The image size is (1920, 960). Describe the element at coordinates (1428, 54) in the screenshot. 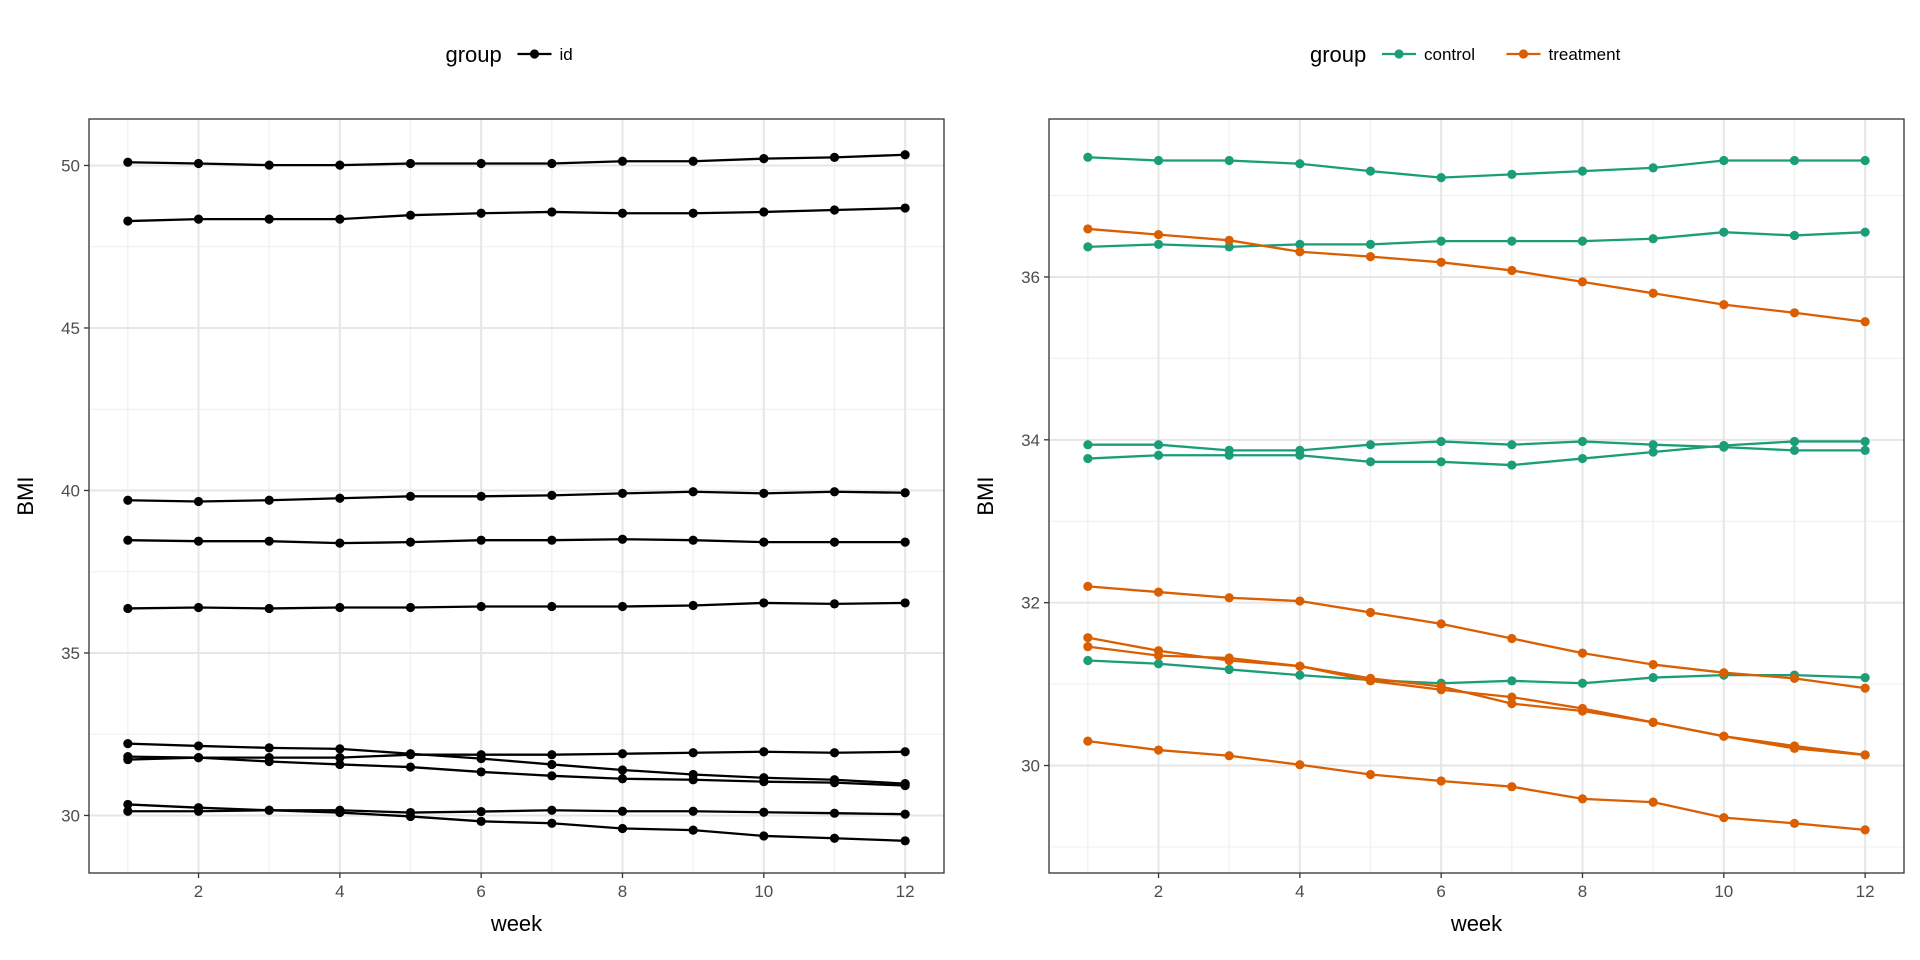

I see `legend-key-control: control` at that location.